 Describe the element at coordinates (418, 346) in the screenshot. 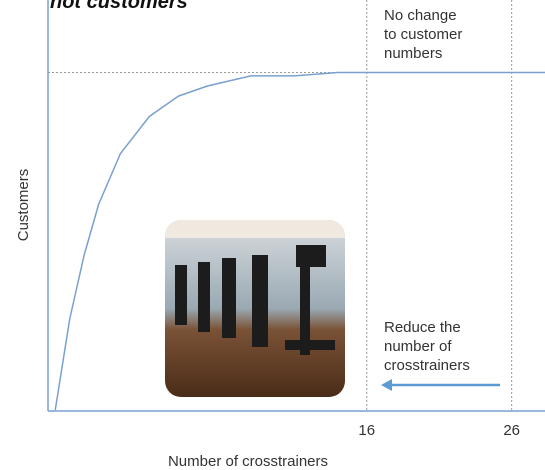

I see `annotation: number of` at that location.